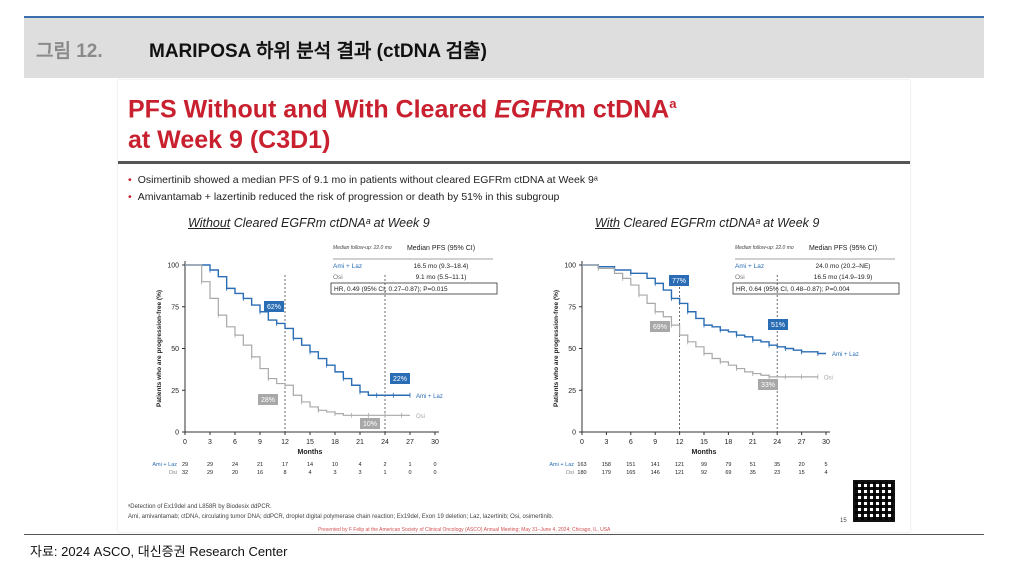 The width and height of the screenshot is (1032, 578). What do you see at coordinates (581, 465) in the screenshot?
I see `risk-value: 163` at bounding box center [581, 465].